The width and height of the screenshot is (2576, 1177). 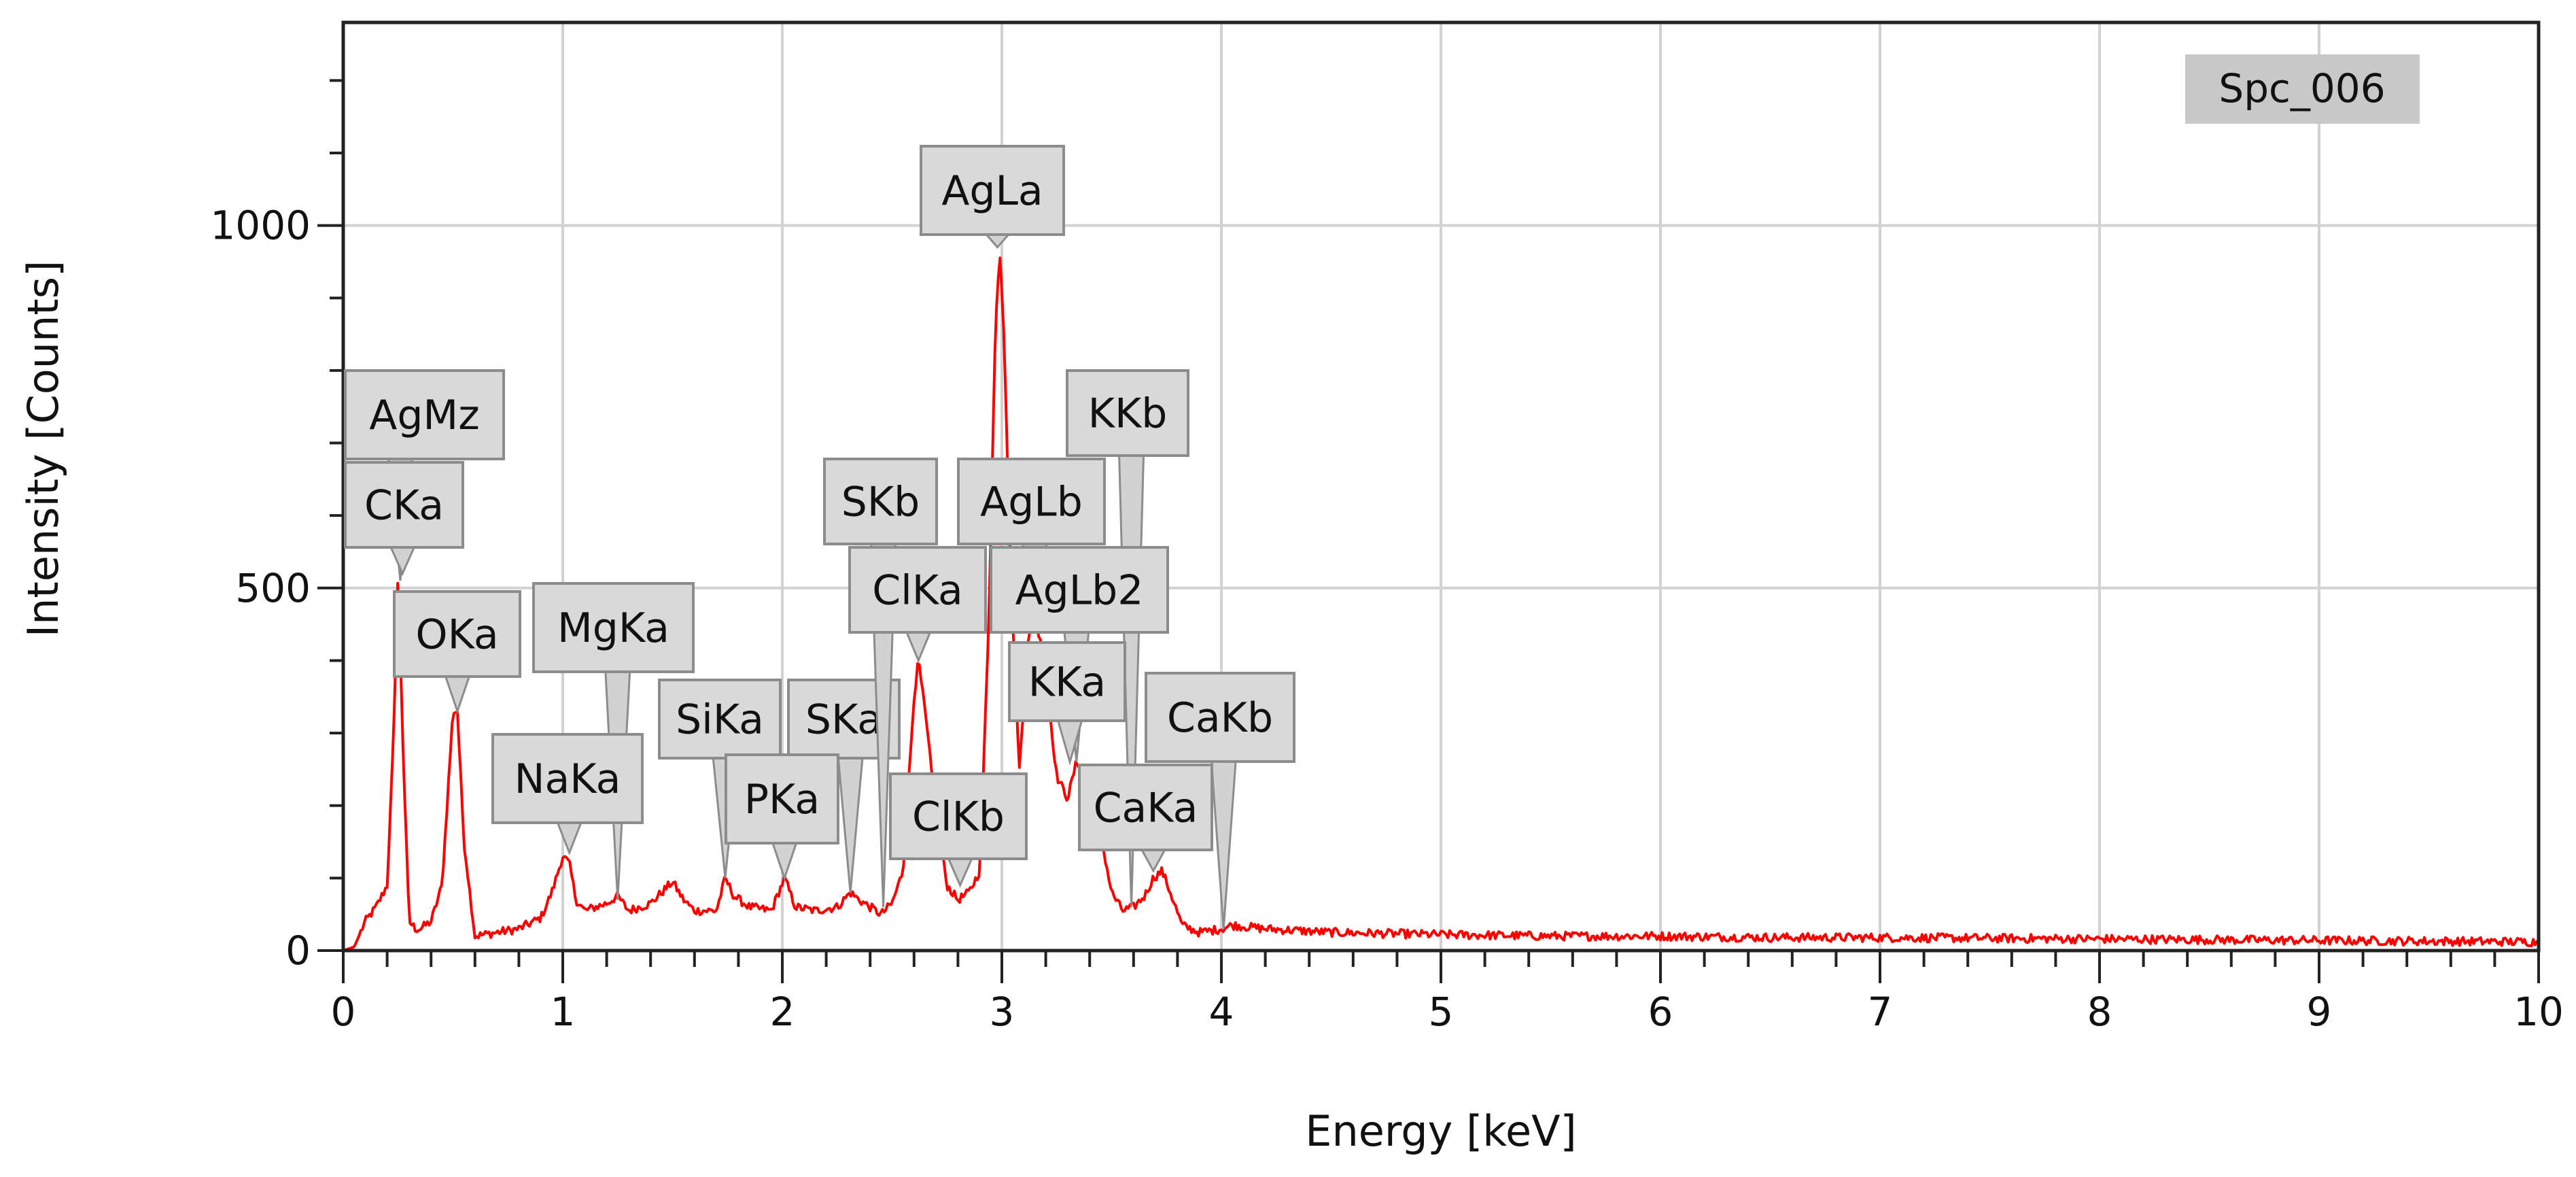 I want to click on legend-label: Spc_006, so click(x=2301, y=88).